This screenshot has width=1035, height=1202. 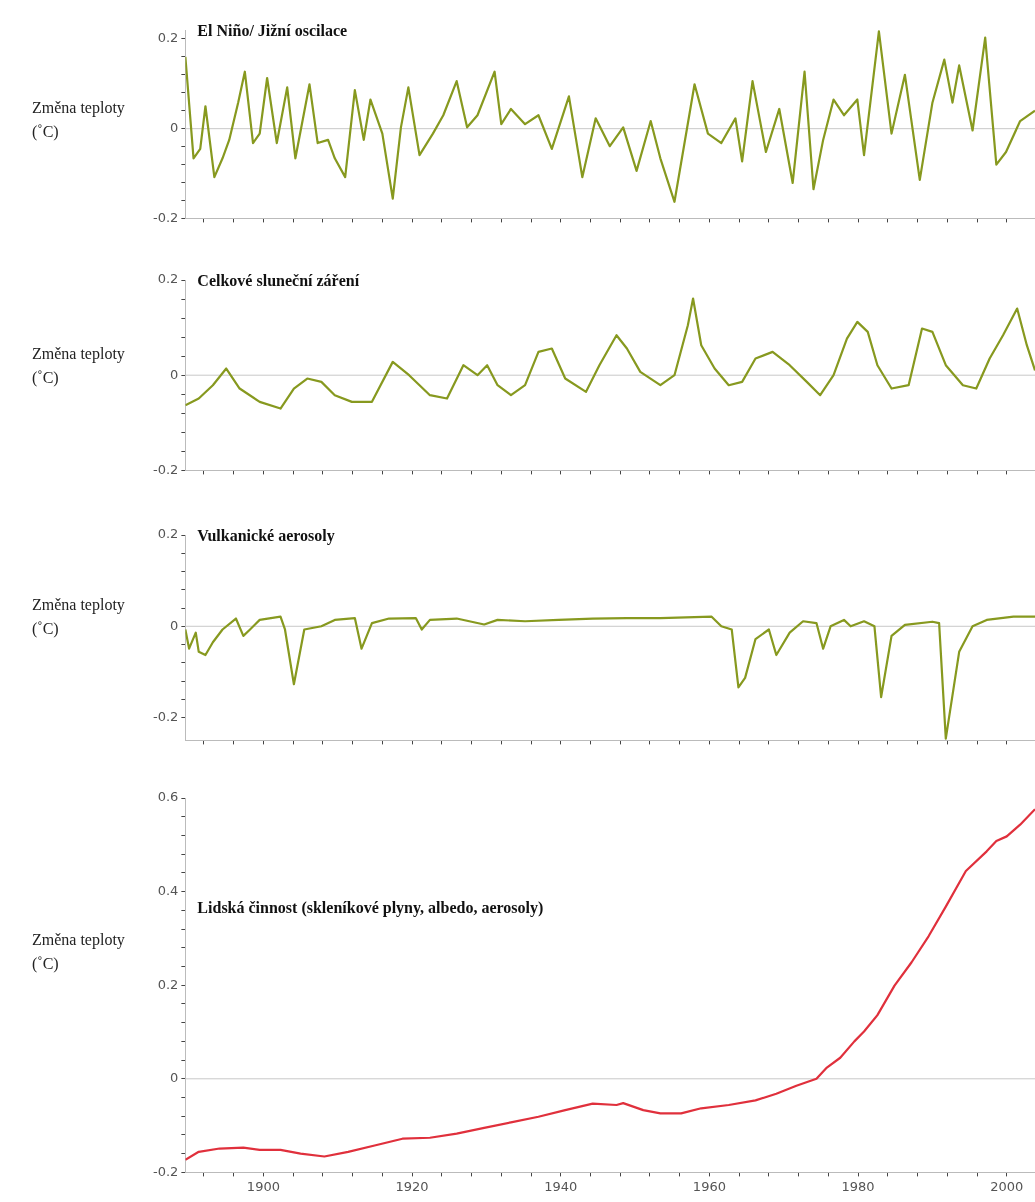 What do you see at coordinates (263, 1186) in the screenshot?
I see `x-tick-label: 1900` at bounding box center [263, 1186].